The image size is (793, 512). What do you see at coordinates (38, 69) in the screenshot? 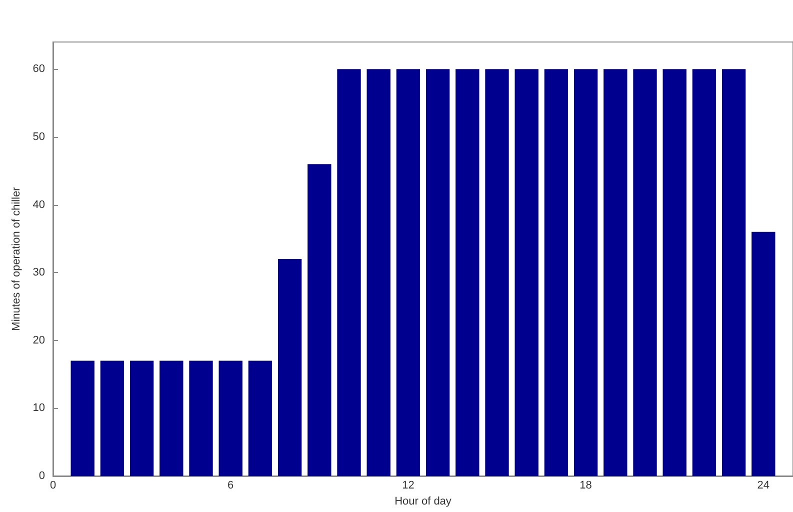
I see `y-tick-label: 60` at bounding box center [38, 69].